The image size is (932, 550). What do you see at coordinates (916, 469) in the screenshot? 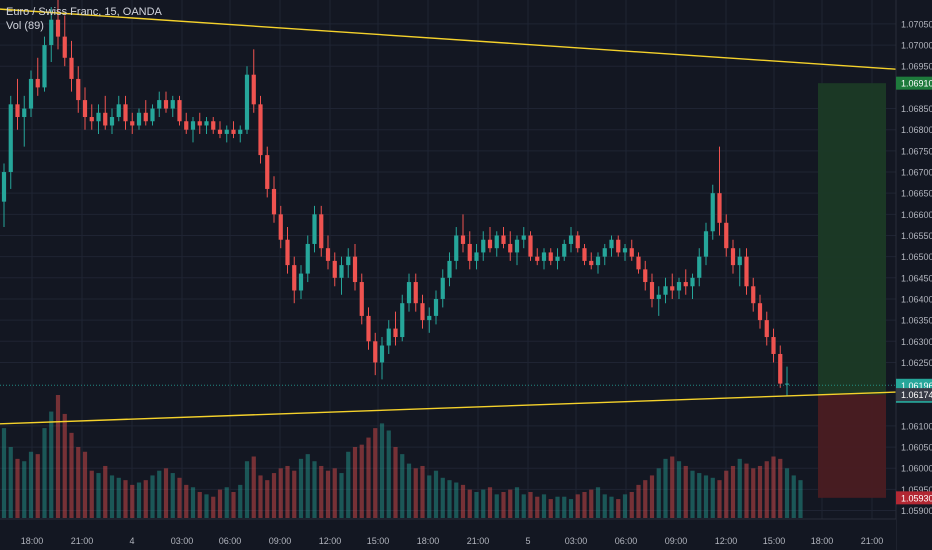
I see `y-tick-label: 1.06000` at bounding box center [916, 469].